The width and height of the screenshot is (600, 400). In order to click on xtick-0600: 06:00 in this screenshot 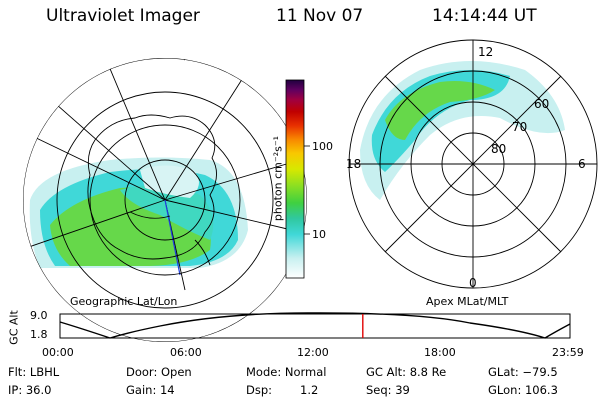, I will do `click(186, 352)`.